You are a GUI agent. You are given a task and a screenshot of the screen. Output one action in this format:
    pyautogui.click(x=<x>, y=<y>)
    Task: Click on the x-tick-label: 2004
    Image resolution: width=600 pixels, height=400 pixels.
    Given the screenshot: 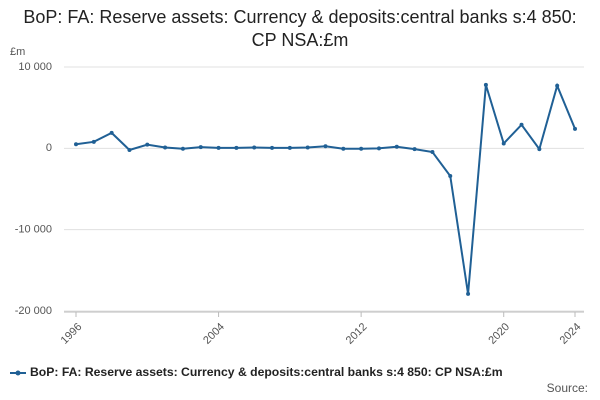 What is the action you would take?
    pyautogui.click(x=214, y=334)
    